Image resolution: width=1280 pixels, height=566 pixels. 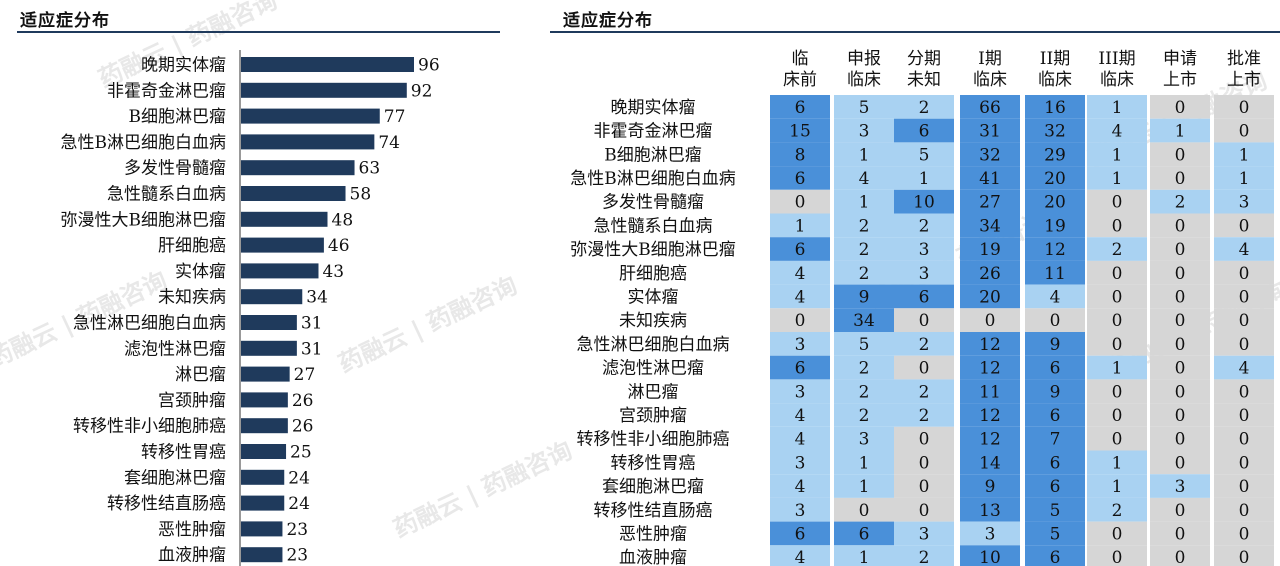 What do you see at coordinates (183, 66) in the screenshot?
I see `bar-category-label: 晚期实体瘤` at bounding box center [183, 66].